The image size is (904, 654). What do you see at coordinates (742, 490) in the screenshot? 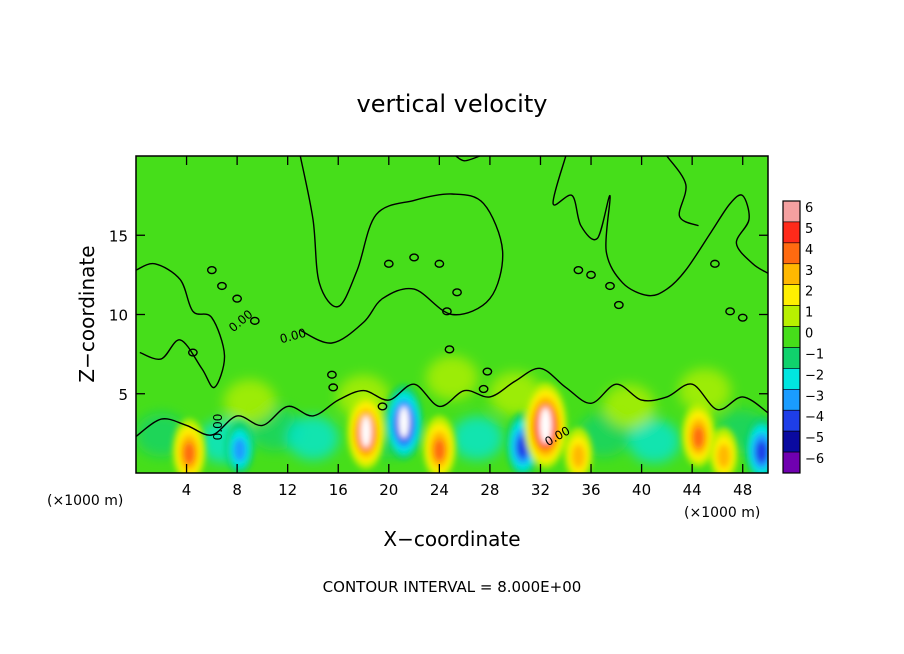
I see `x-tick-label: 48` at bounding box center [742, 490].